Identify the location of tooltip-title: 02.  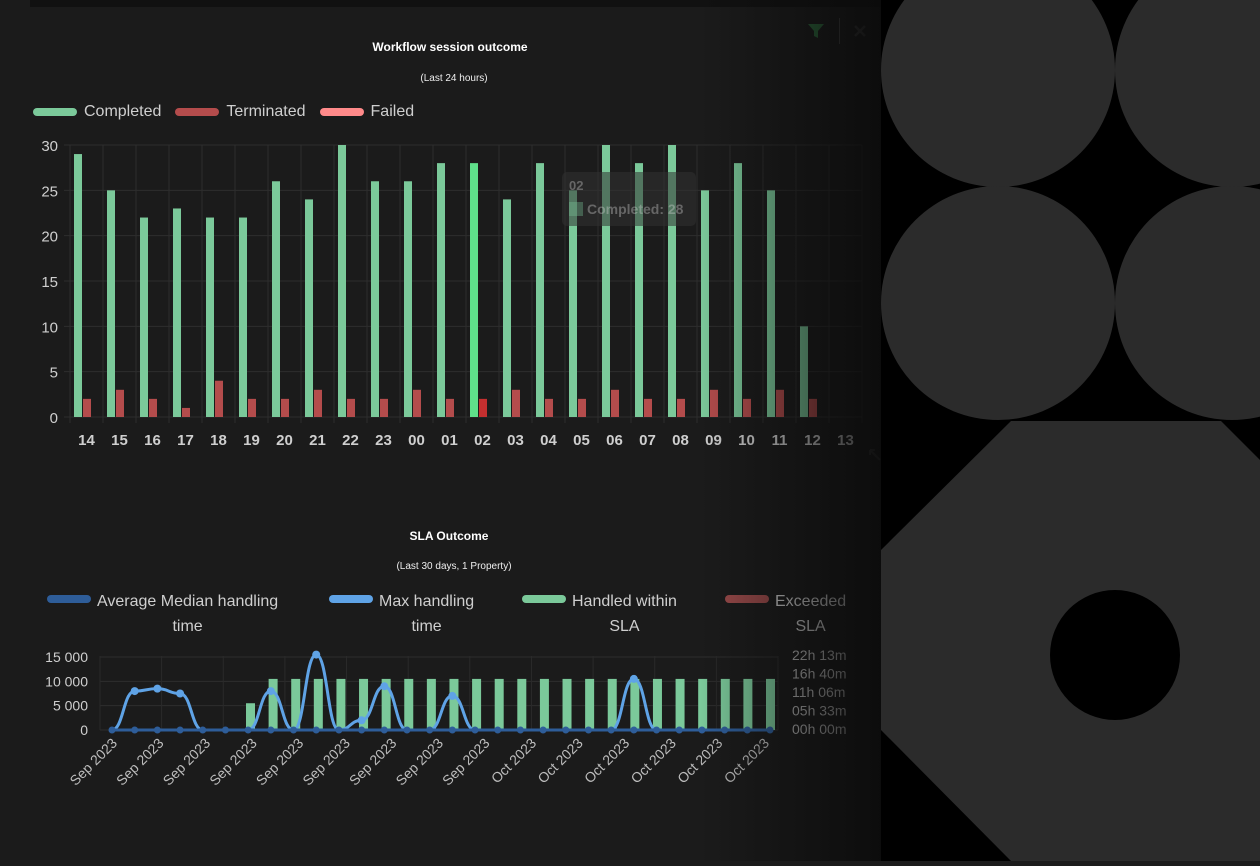
(576, 185).